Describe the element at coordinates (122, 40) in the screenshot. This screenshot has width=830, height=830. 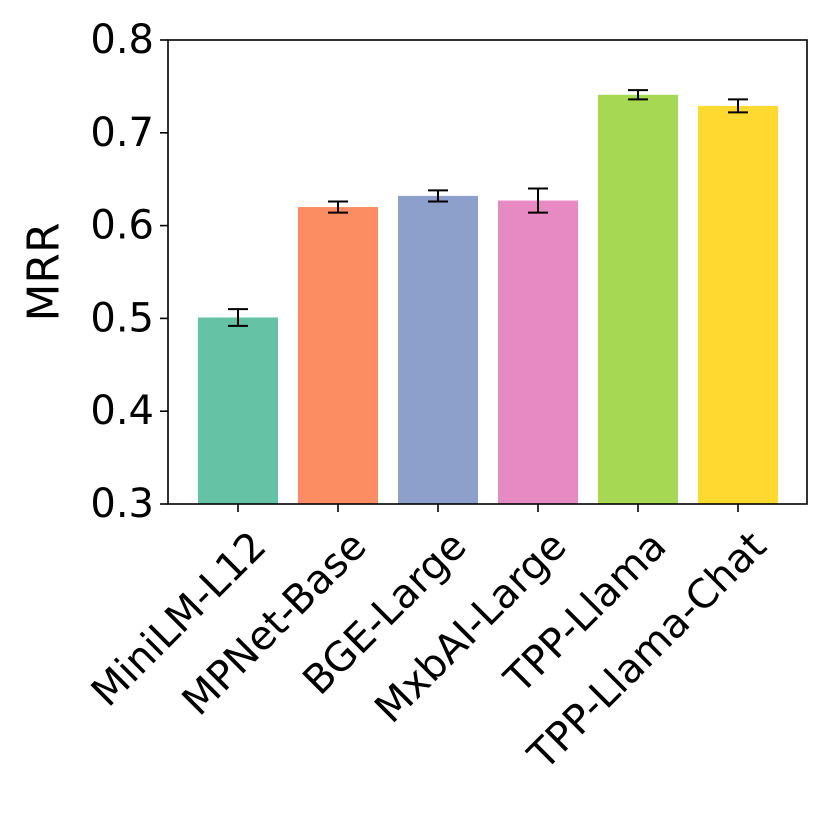
I see `y-tick-label: 0.8` at that location.